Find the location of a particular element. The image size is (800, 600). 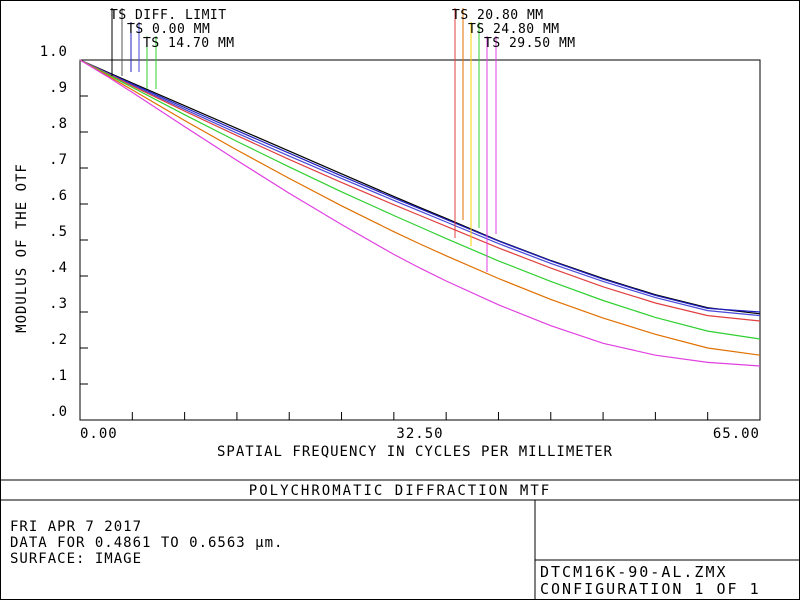

y-tick-label: 1.0 is located at coordinates (54, 52).